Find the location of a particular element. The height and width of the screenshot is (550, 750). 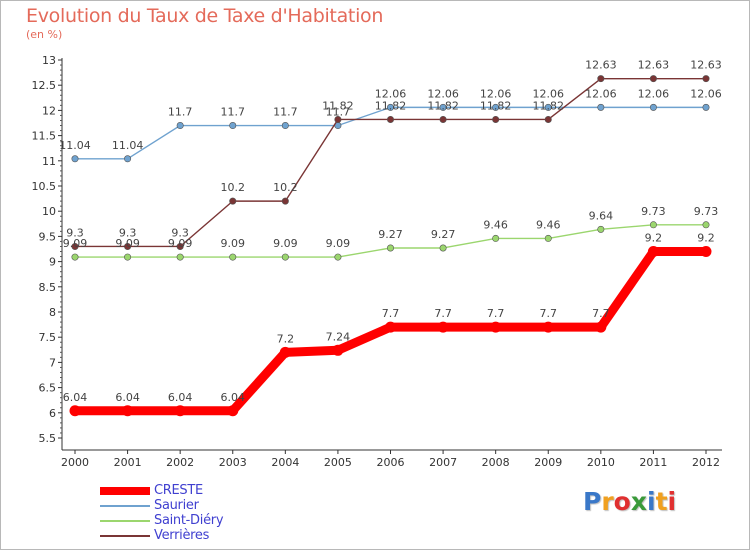

data-label: 9.2 is located at coordinates (654, 238).